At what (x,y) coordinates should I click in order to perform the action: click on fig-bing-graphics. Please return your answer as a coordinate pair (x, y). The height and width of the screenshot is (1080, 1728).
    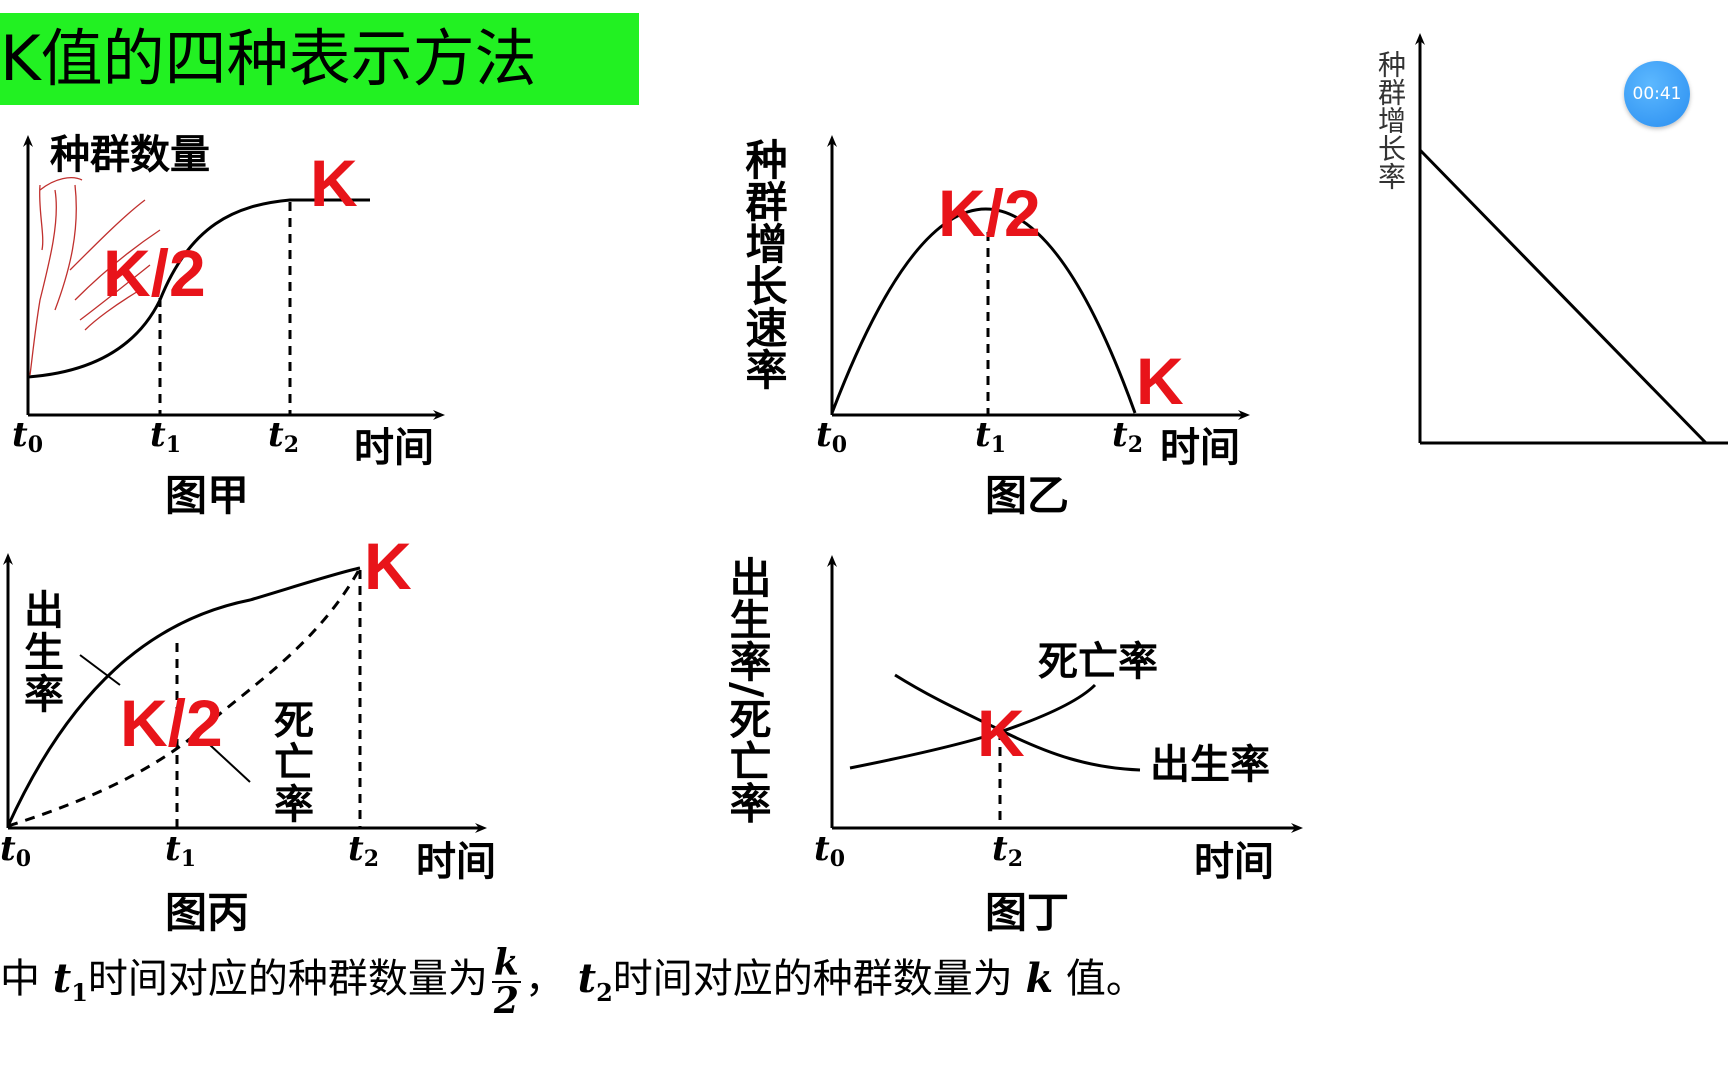
    Looking at the image, I should click on (245, 693).